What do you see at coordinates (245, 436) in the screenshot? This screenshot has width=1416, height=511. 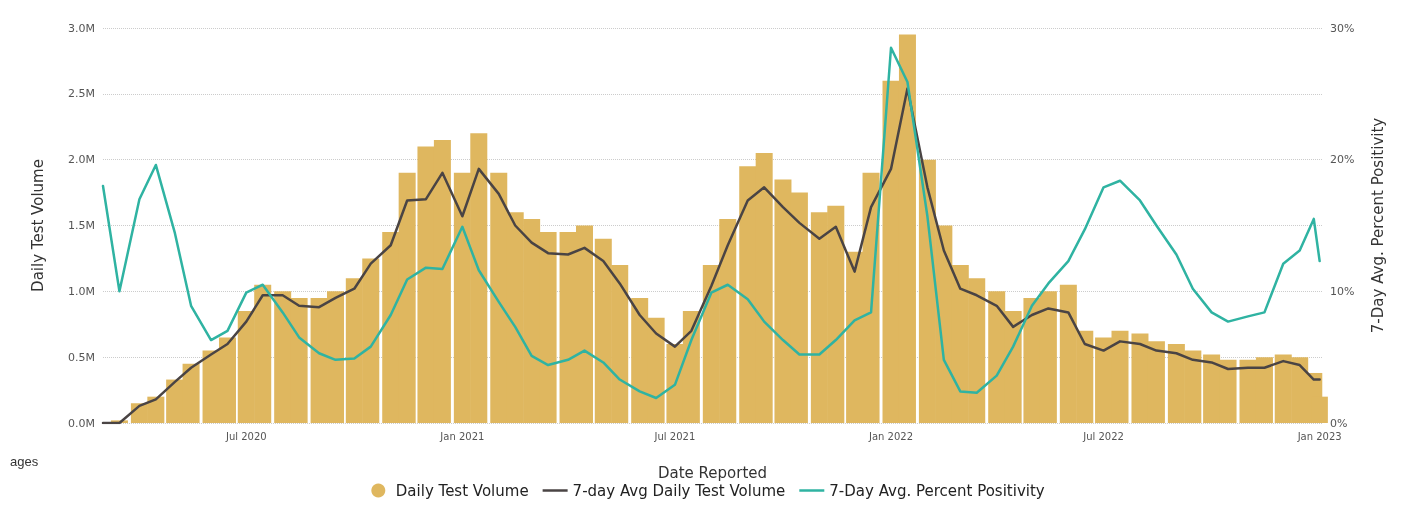 I see `x-tick-label: Jul 2020` at bounding box center [245, 436].